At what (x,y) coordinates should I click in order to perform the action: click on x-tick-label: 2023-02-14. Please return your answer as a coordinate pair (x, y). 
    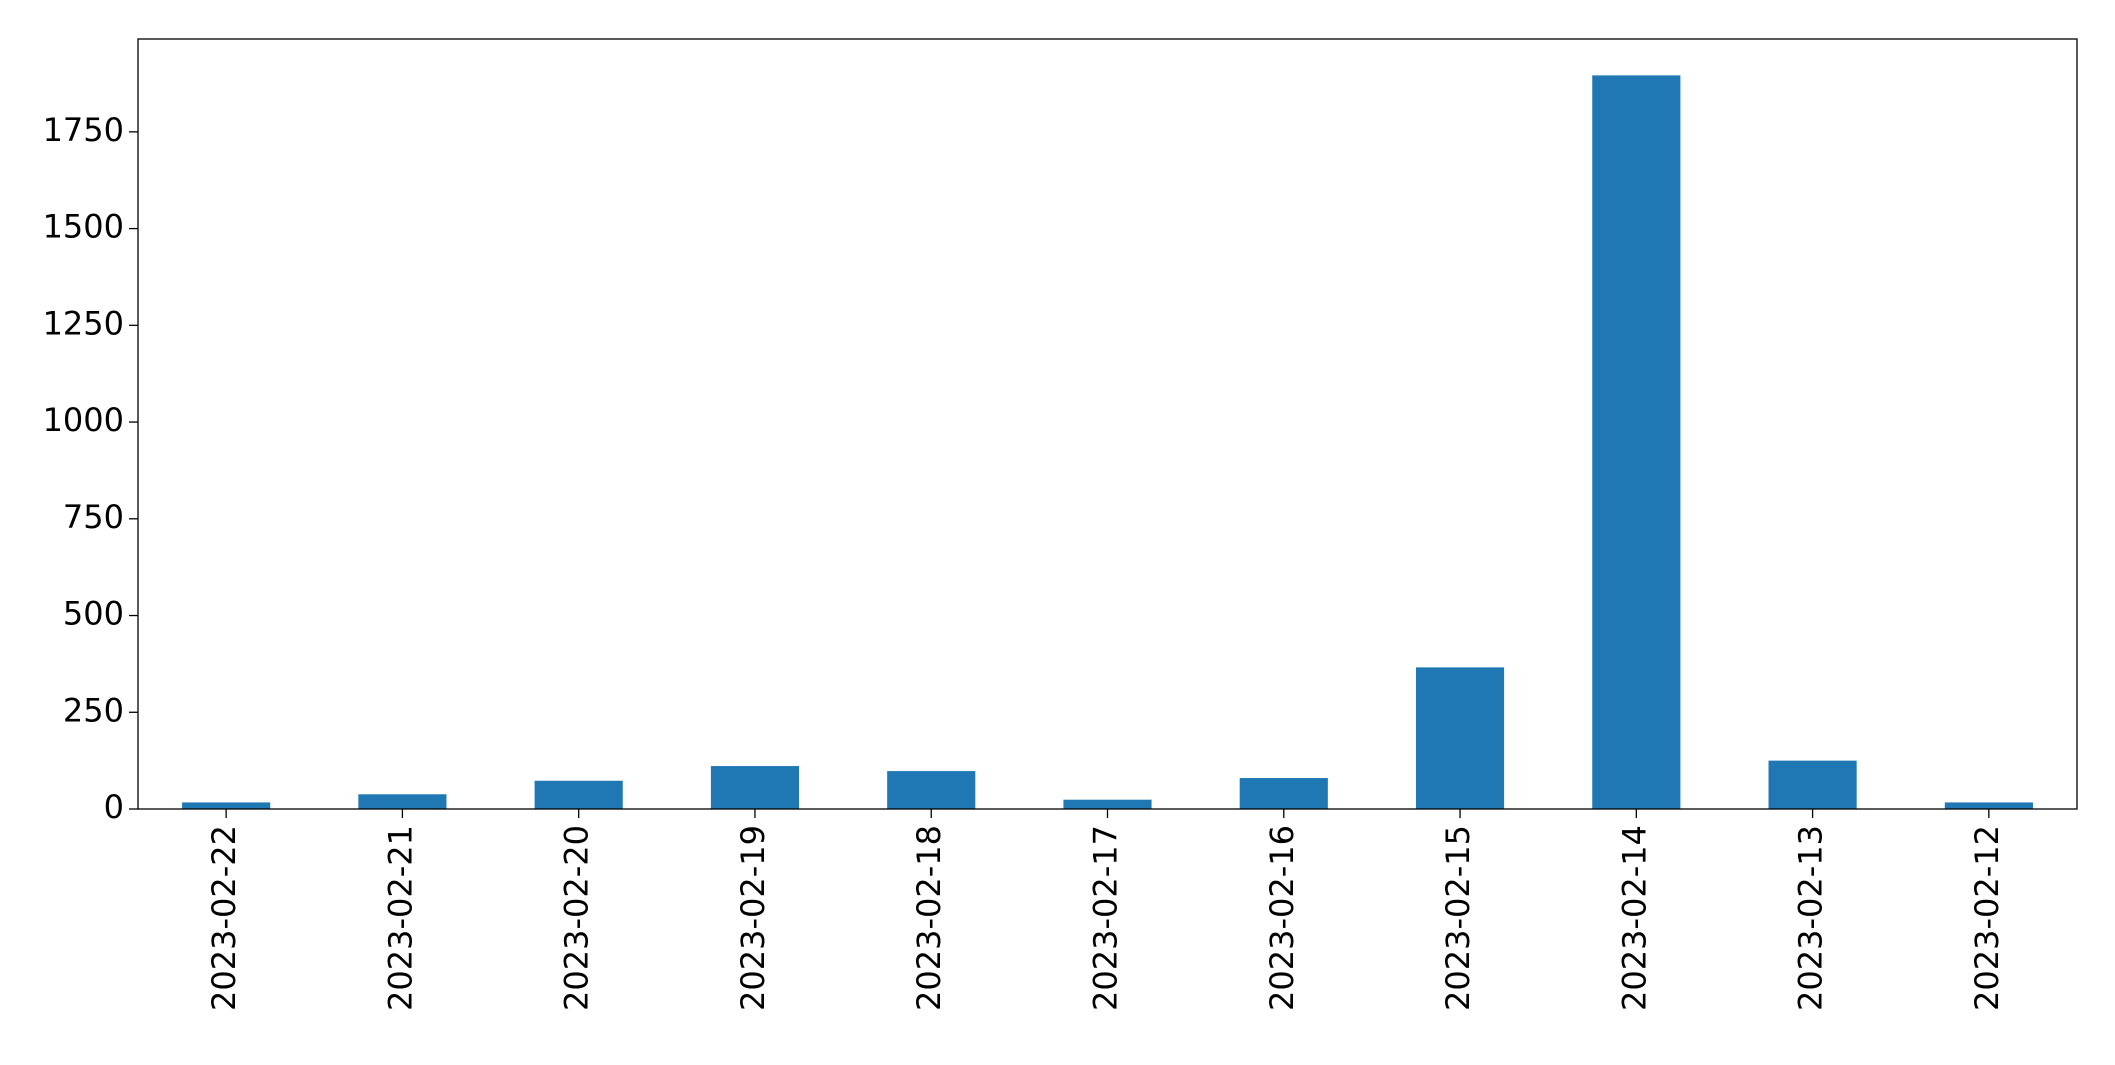
    Looking at the image, I should click on (1634, 918).